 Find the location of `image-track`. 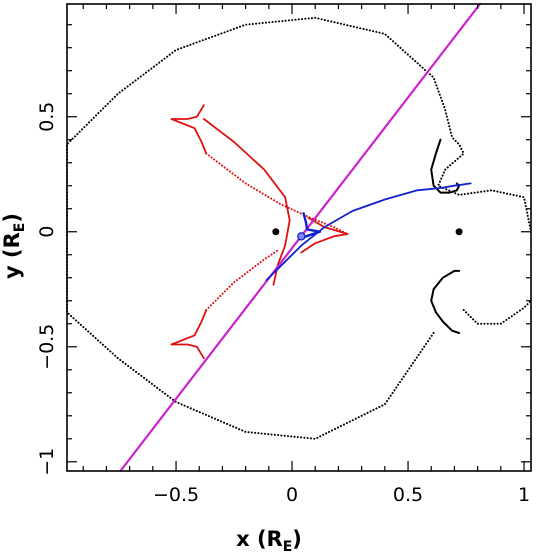

image-track is located at coordinates (368, 232).